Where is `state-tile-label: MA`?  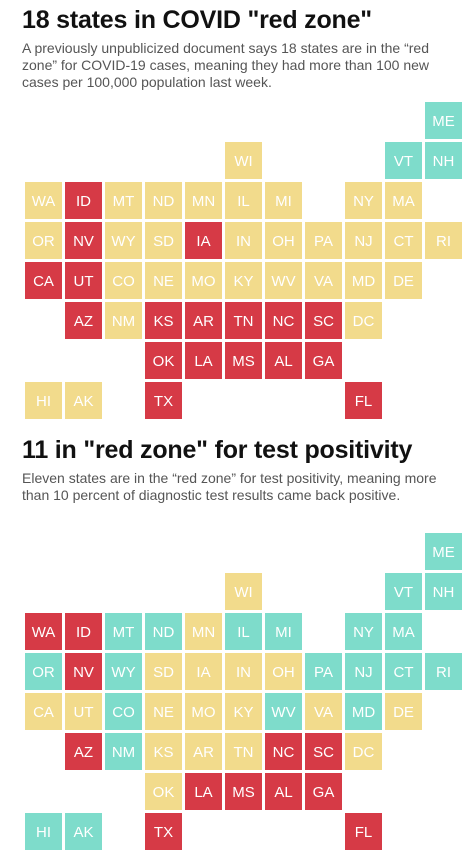
state-tile-label: MA is located at coordinates (403, 201).